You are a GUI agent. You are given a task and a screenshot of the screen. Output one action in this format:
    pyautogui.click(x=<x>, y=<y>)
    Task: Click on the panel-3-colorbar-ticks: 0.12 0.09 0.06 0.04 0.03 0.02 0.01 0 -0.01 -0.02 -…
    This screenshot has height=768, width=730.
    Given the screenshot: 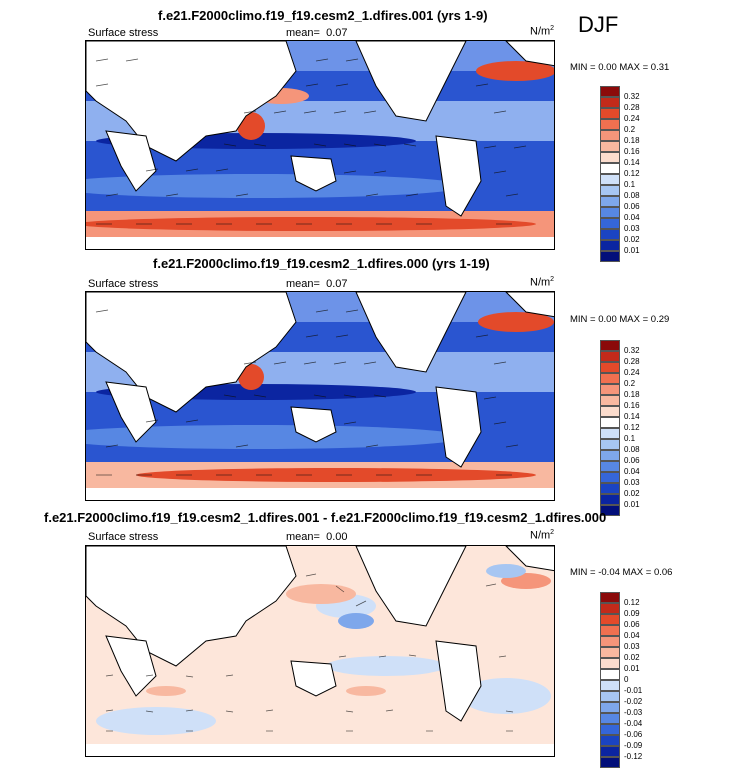 What is the action you would take?
    pyautogui.click(x=633, y=679)
    